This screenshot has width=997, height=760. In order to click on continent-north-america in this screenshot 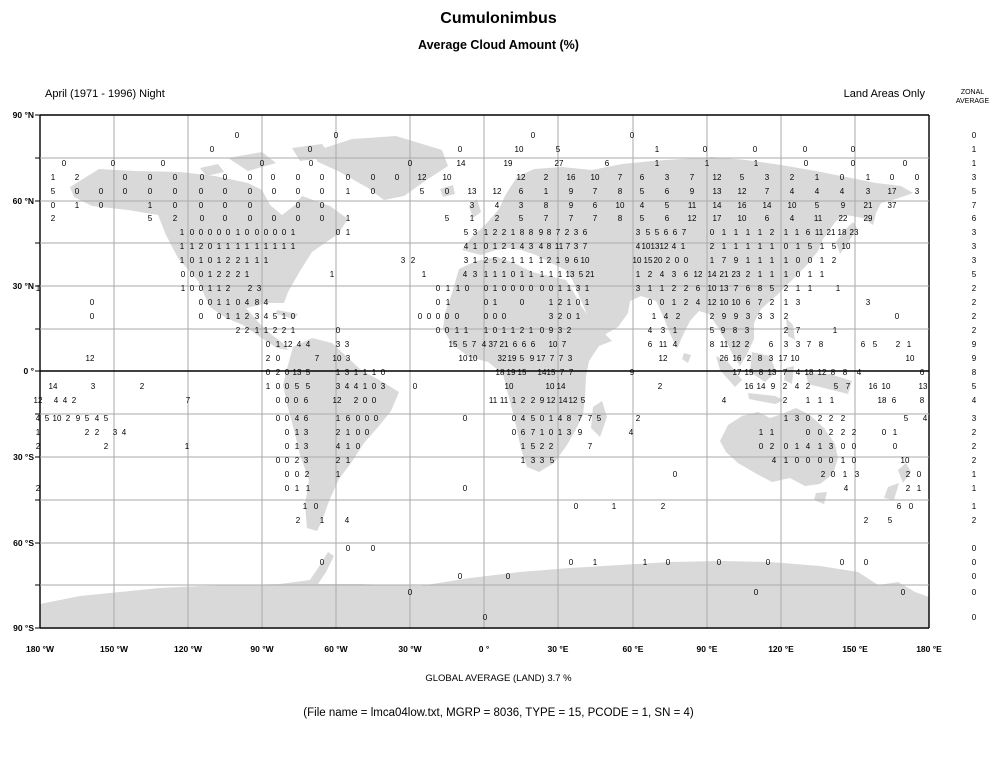, I will do `click(209, 259)`.